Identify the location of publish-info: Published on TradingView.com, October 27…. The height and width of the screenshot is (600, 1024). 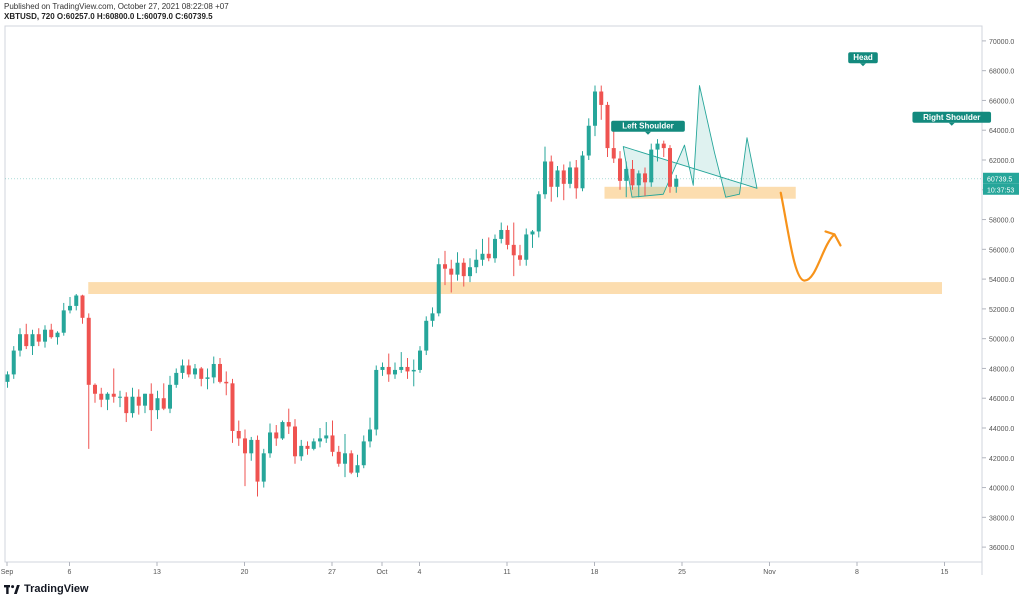
(116, 6).